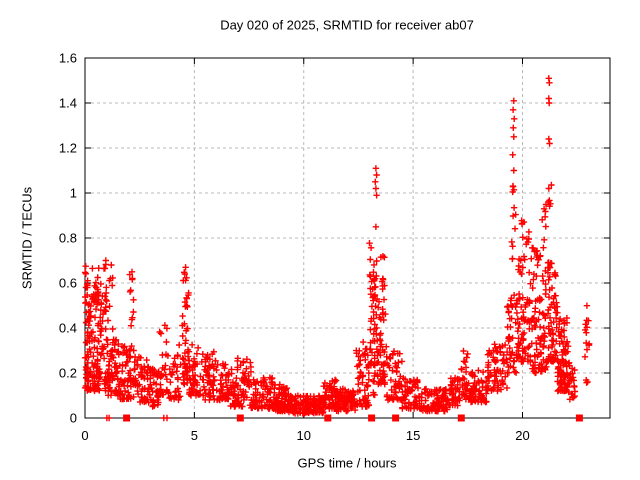  What do you see at coordinates (522, 435) in the screenshot?
I see `x-tick-label: 20` at bounding box center [522, 435].